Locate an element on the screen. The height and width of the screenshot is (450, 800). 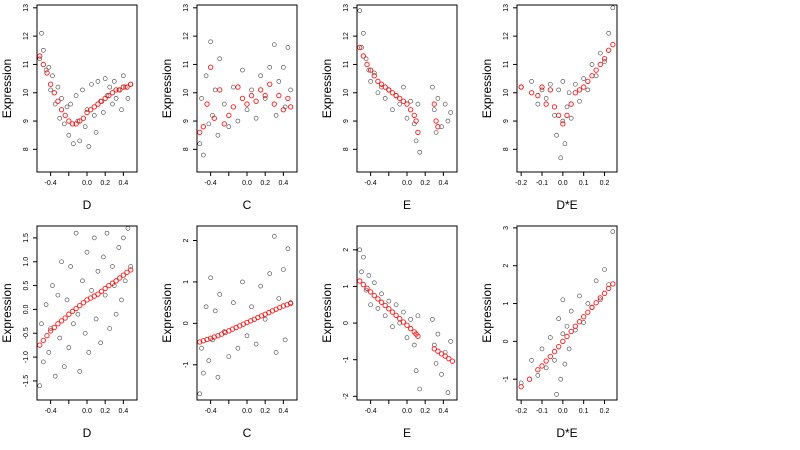
y-tick-label: 3 is located at coordinates (506, 228).